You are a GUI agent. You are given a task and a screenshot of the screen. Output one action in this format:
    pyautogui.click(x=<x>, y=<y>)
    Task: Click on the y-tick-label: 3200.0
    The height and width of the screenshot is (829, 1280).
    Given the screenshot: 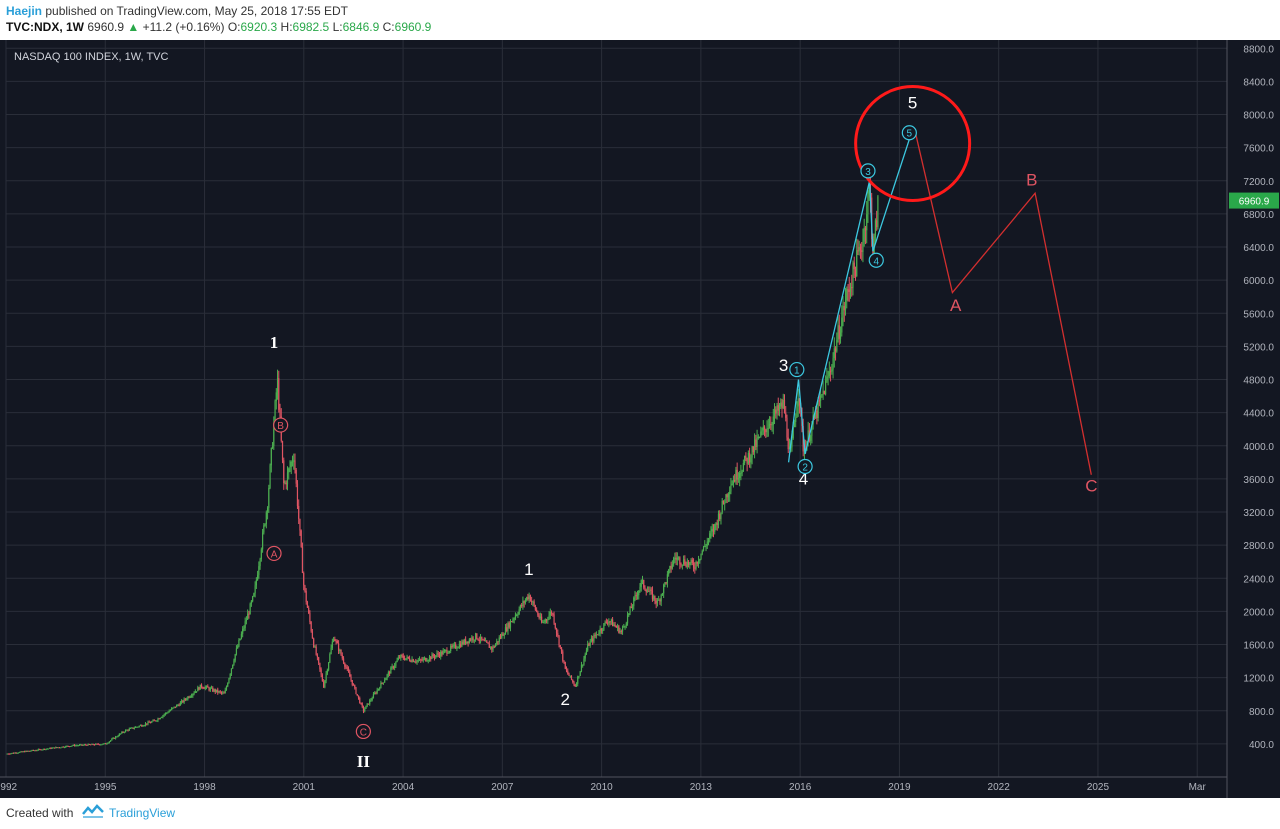 What is the action you would take?
    pyautogui.click(x=1258, y=513)
    